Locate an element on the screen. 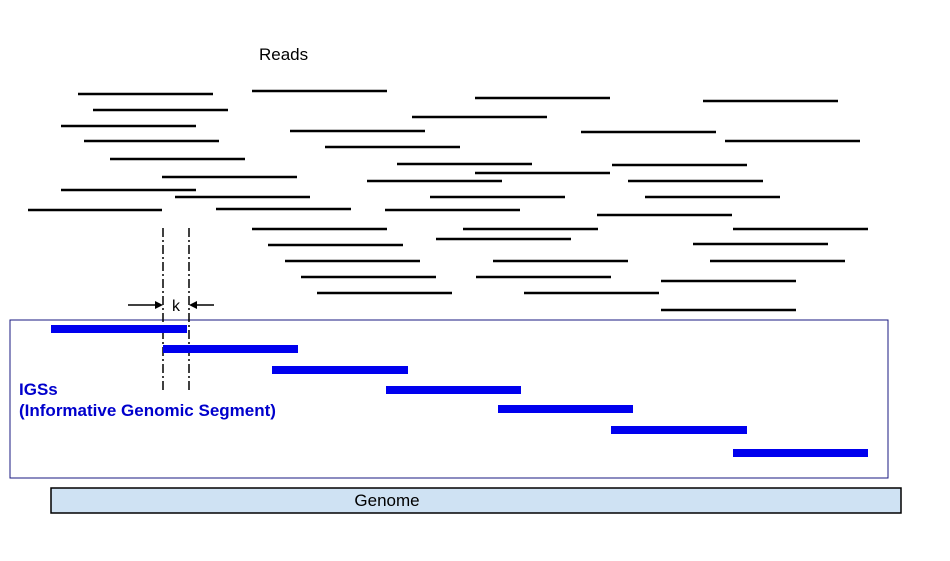 This screenshot has height=561, width=950. igs-label: IGSs is located at coordinates (38, 389).